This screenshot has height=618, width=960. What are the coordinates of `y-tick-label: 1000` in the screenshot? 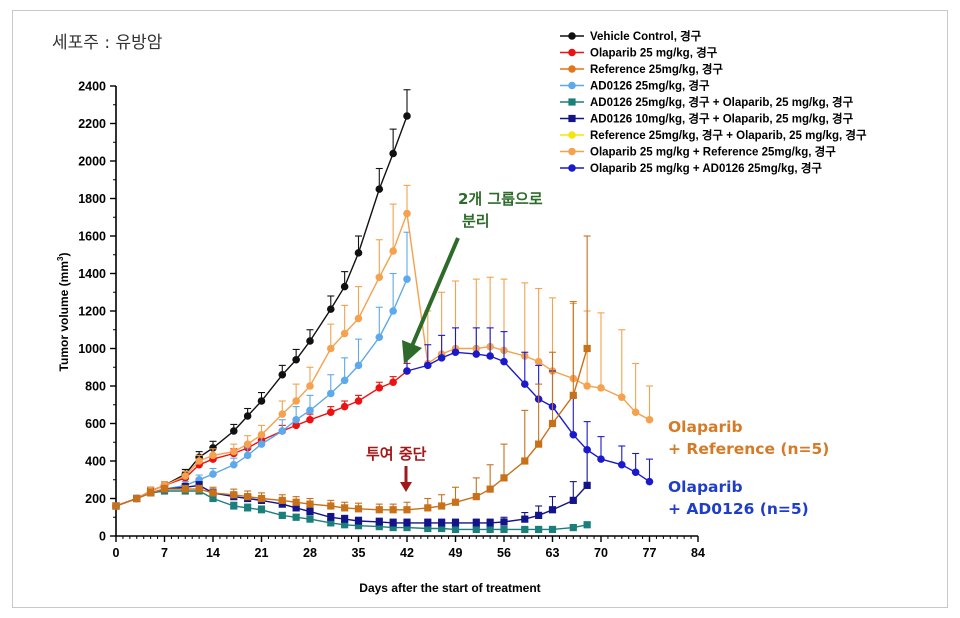 It's located at (92, 349).